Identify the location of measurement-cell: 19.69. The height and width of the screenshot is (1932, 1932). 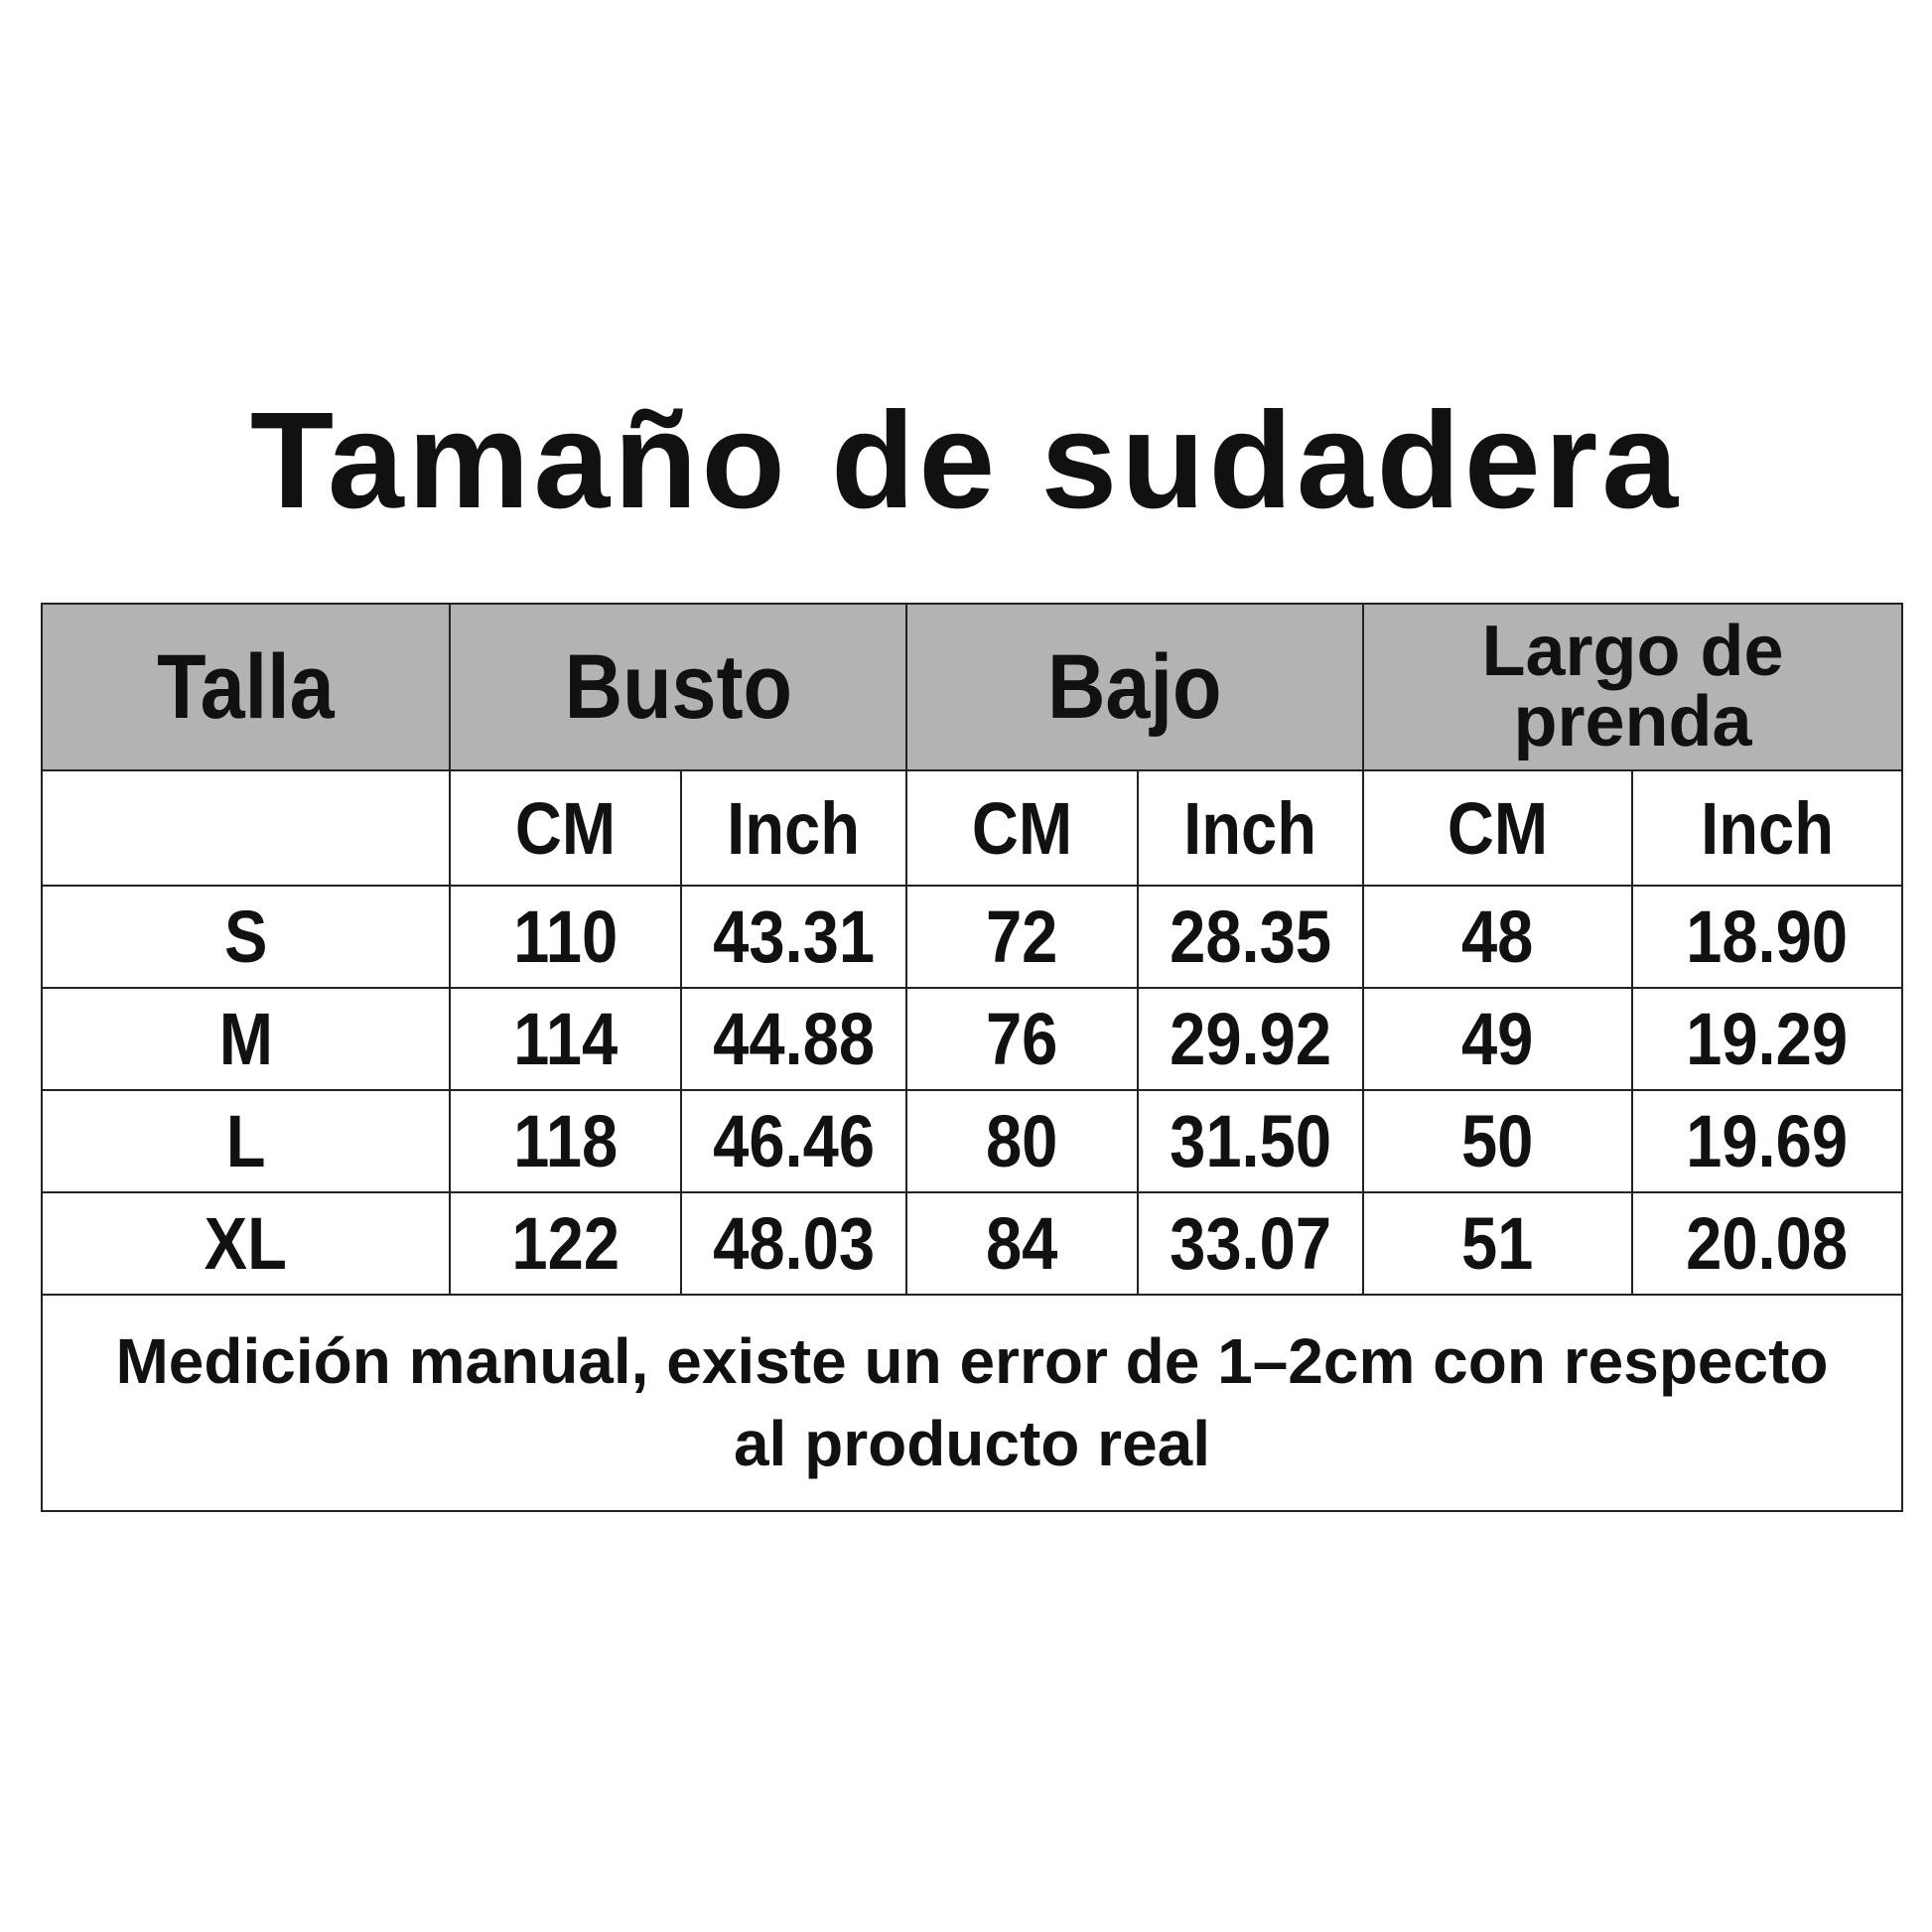
(1767, 1141).